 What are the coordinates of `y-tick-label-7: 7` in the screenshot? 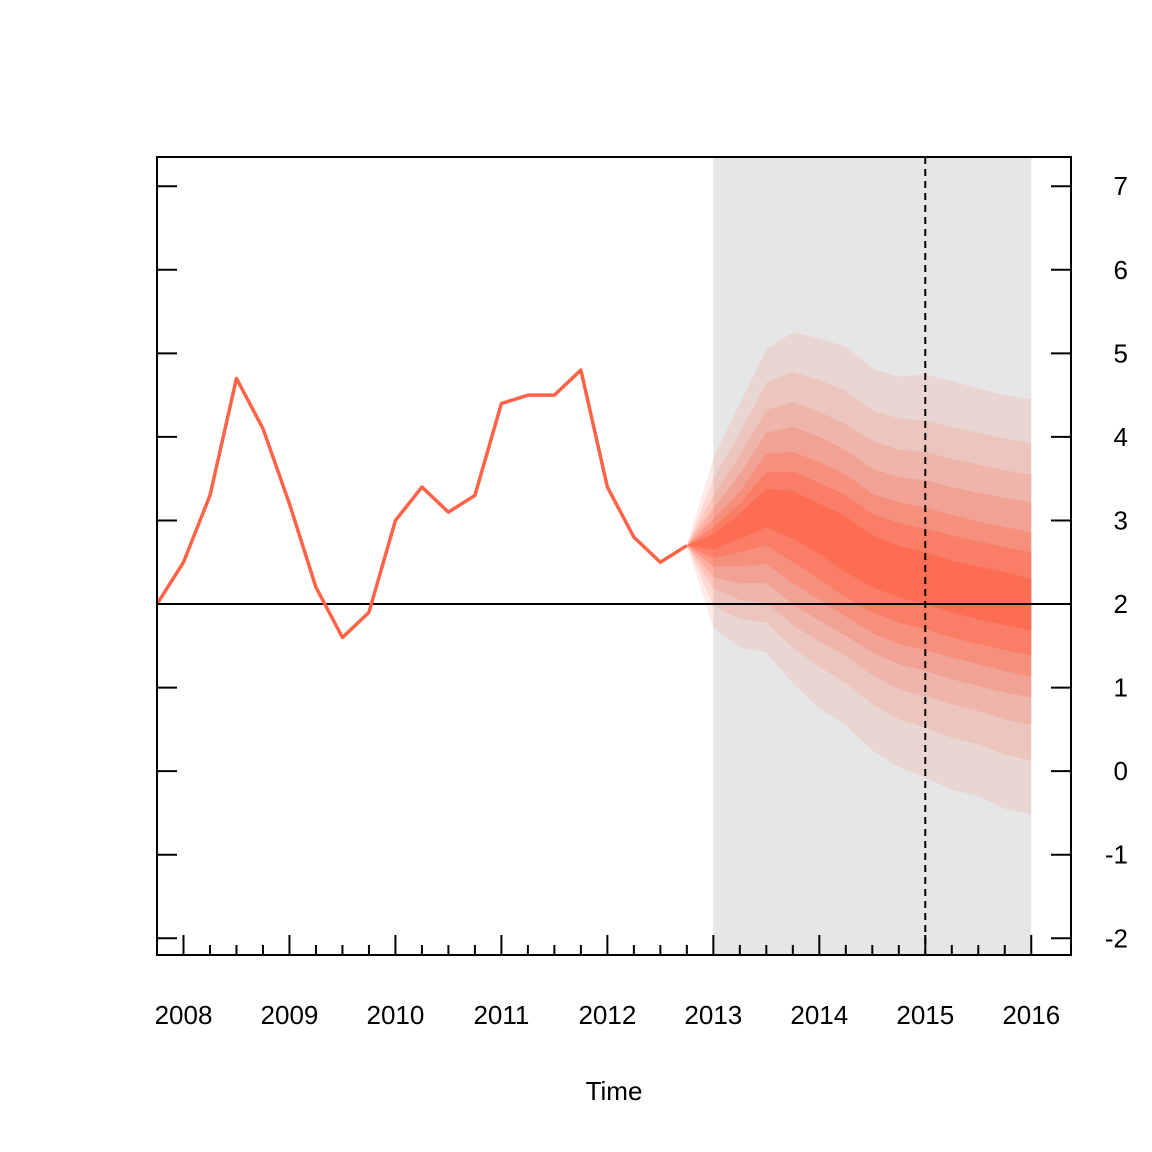 It's located at (1121, 186).